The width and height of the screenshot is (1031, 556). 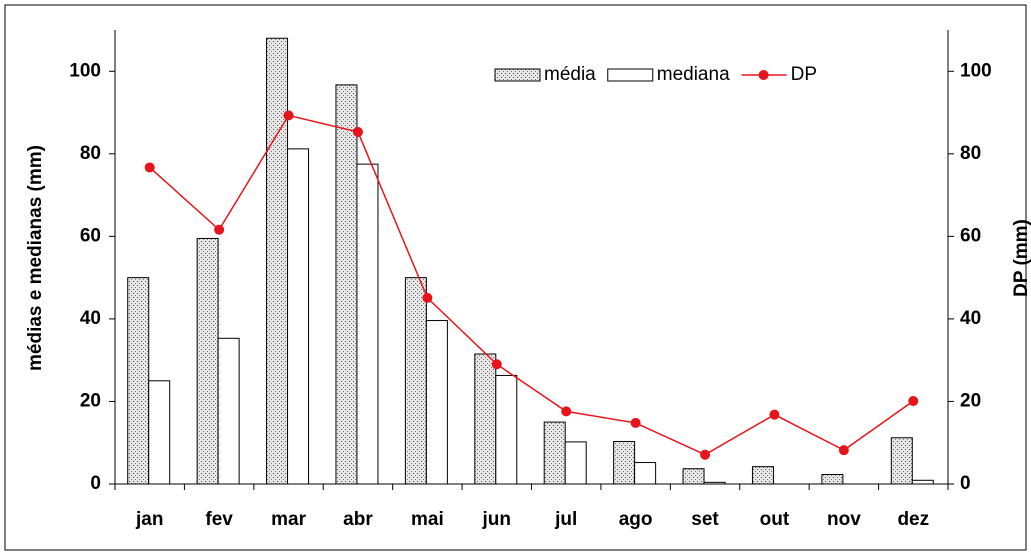 What do you see at coordinates (913, 519) in the screenshot?
I see `x-tick-label: dez` at bounding box center [913, 519].